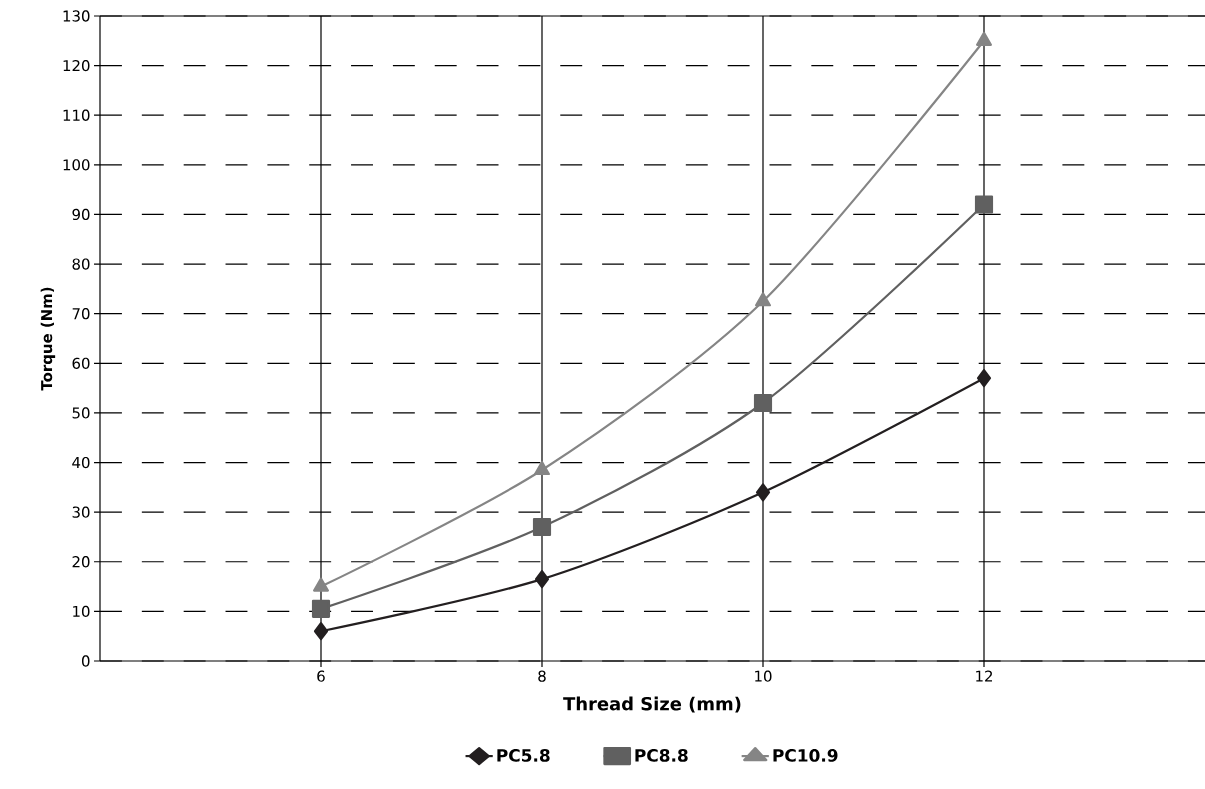  What do you see at coordinates (763, 676) in the screenshot?
I see `x-tick-label: 10` at bounding box center [763, 676].